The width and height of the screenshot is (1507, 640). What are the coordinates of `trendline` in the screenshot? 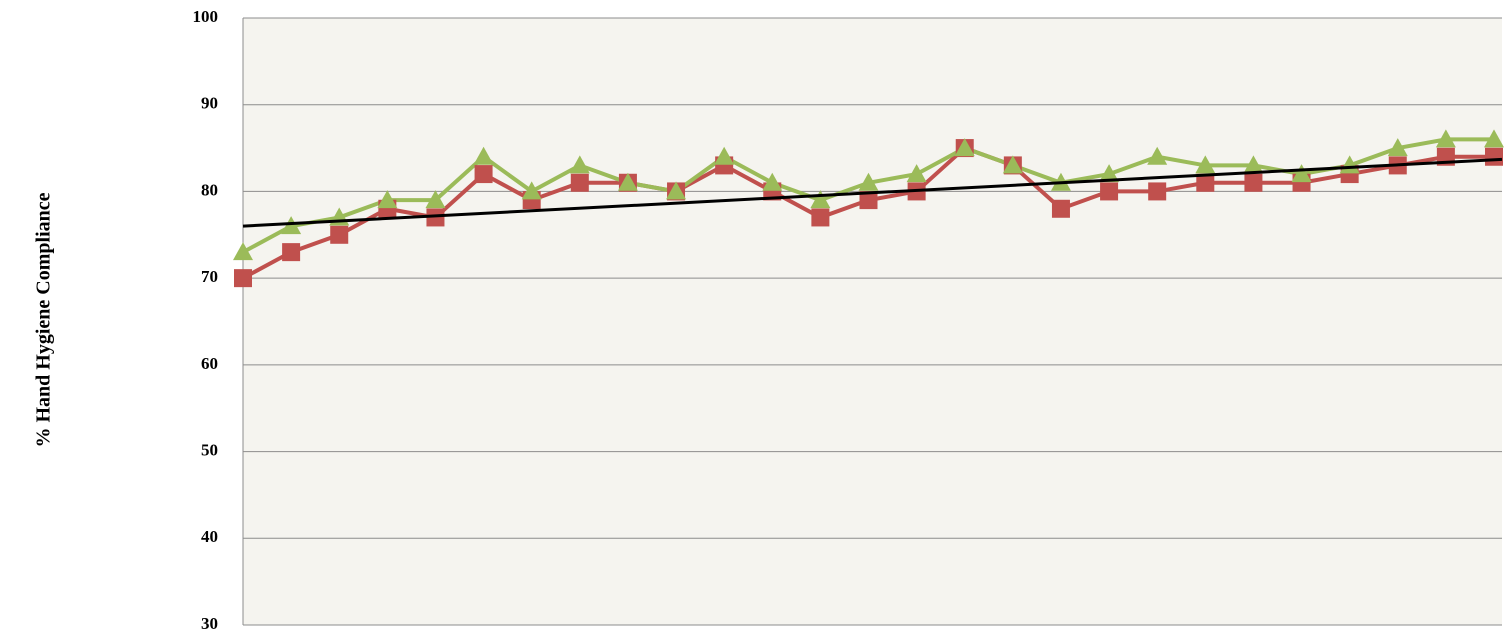 It's located at (872, 192).